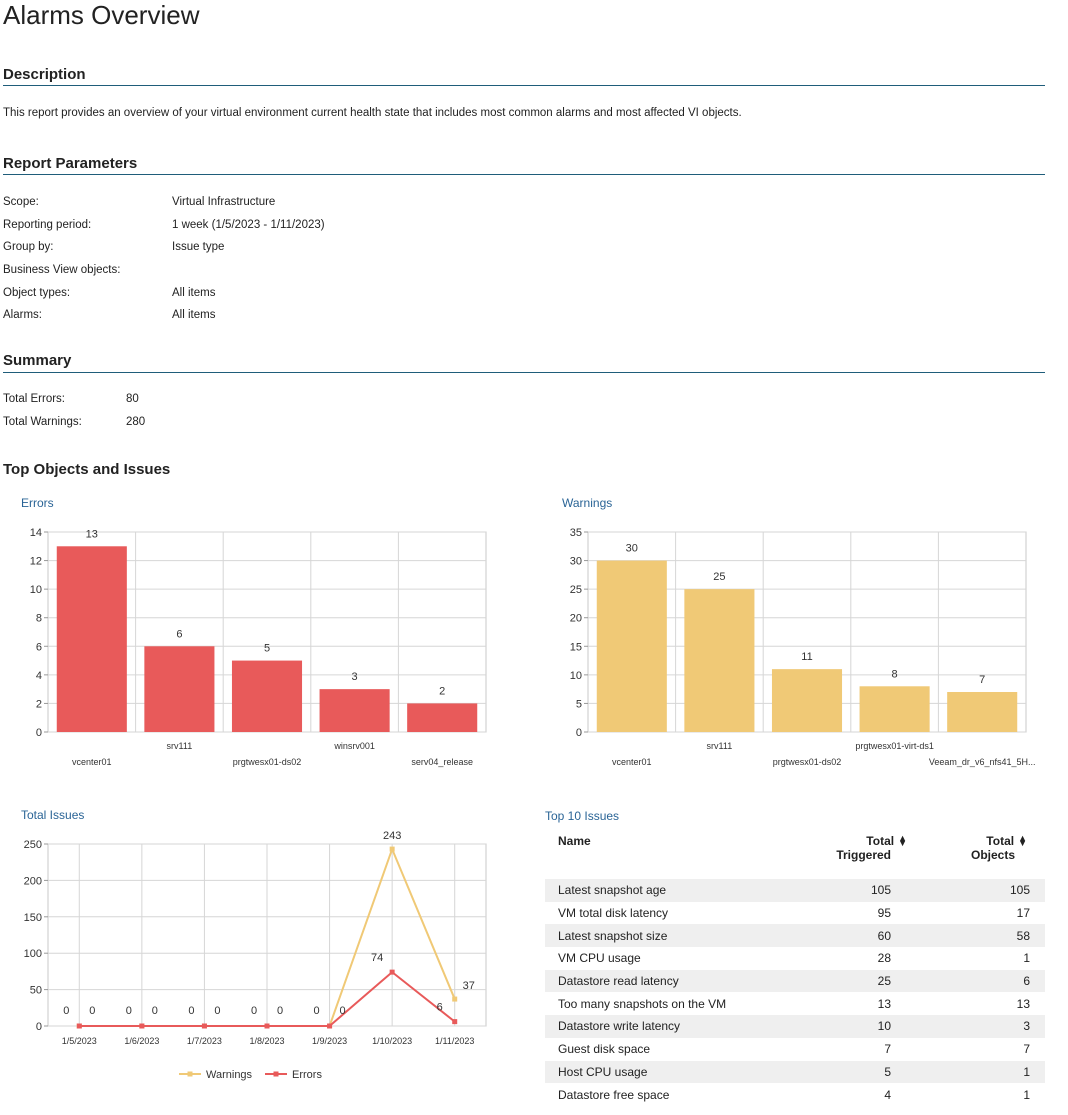 The image size is (1068, 1115). What do you see at coordinates (39, 676) in the screenshot?
I see `y-tick-label: 4` at bounding box center [39, 676].